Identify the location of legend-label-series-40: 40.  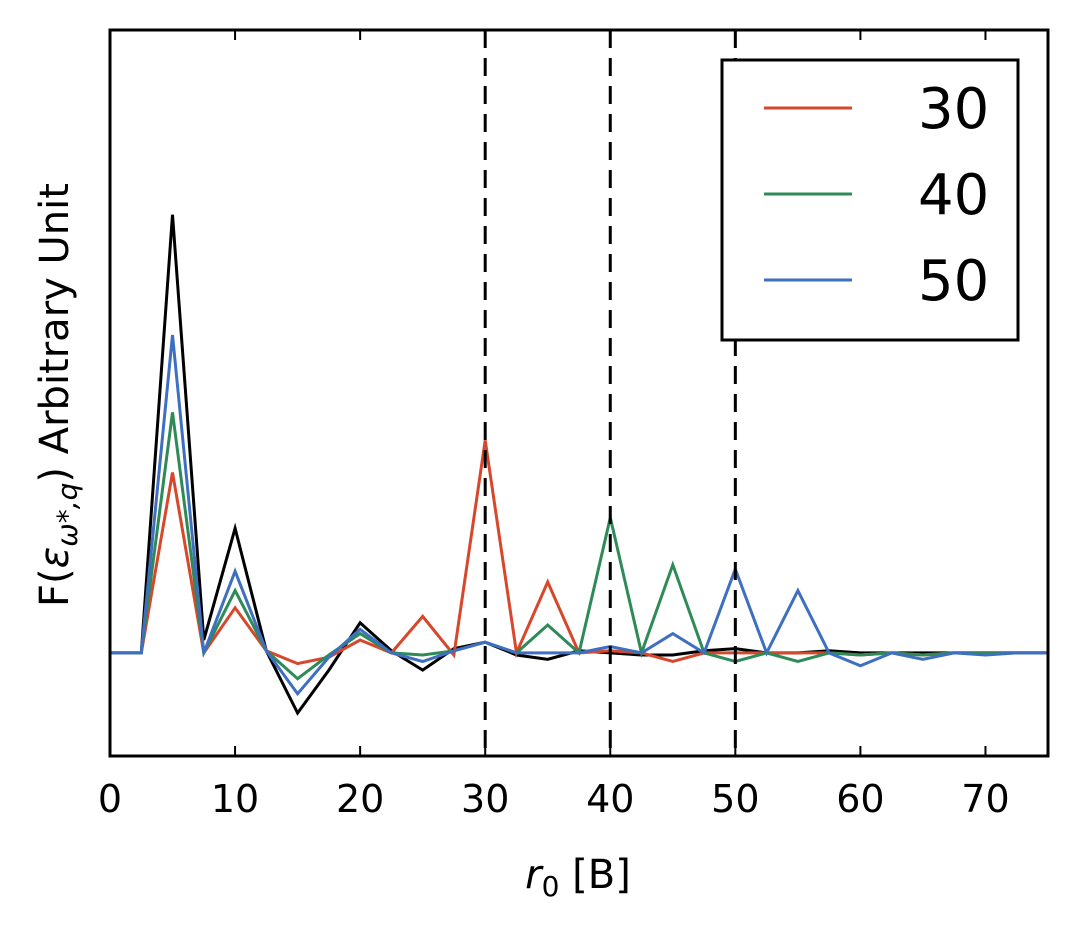
(953, 195).